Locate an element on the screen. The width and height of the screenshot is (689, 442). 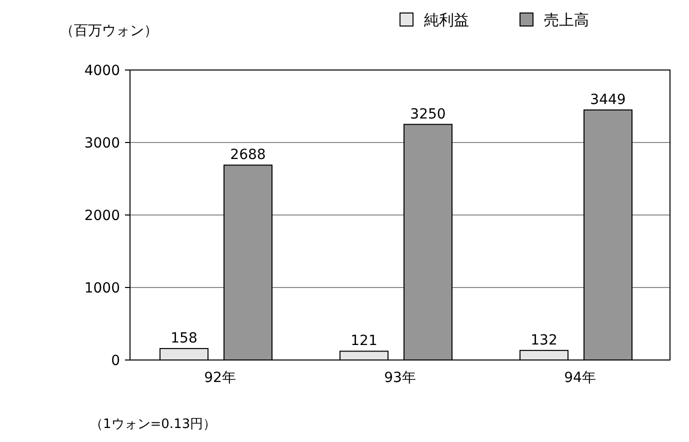
x-tick-label: 92年 is located at coordinates (220, 378).